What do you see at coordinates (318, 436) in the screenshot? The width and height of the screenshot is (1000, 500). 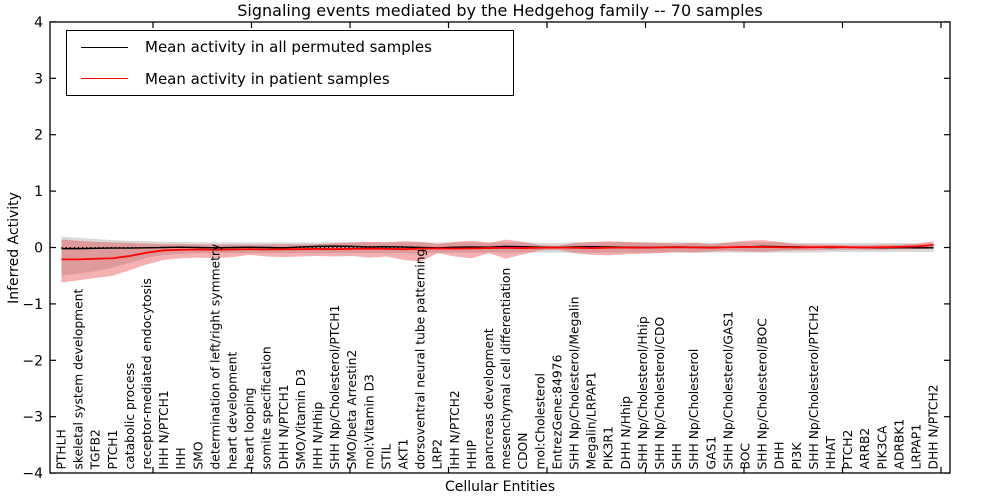 I see `x-category-label: IHH N/Hhip` at bounding box center [318, 436].